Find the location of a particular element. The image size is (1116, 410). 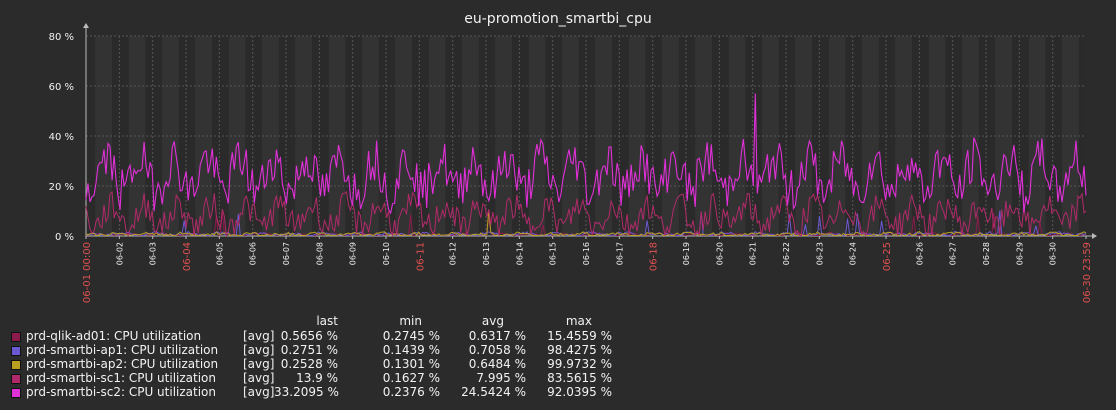

legend-max-value: 15.4559 % is located at coordinates (579, 336).